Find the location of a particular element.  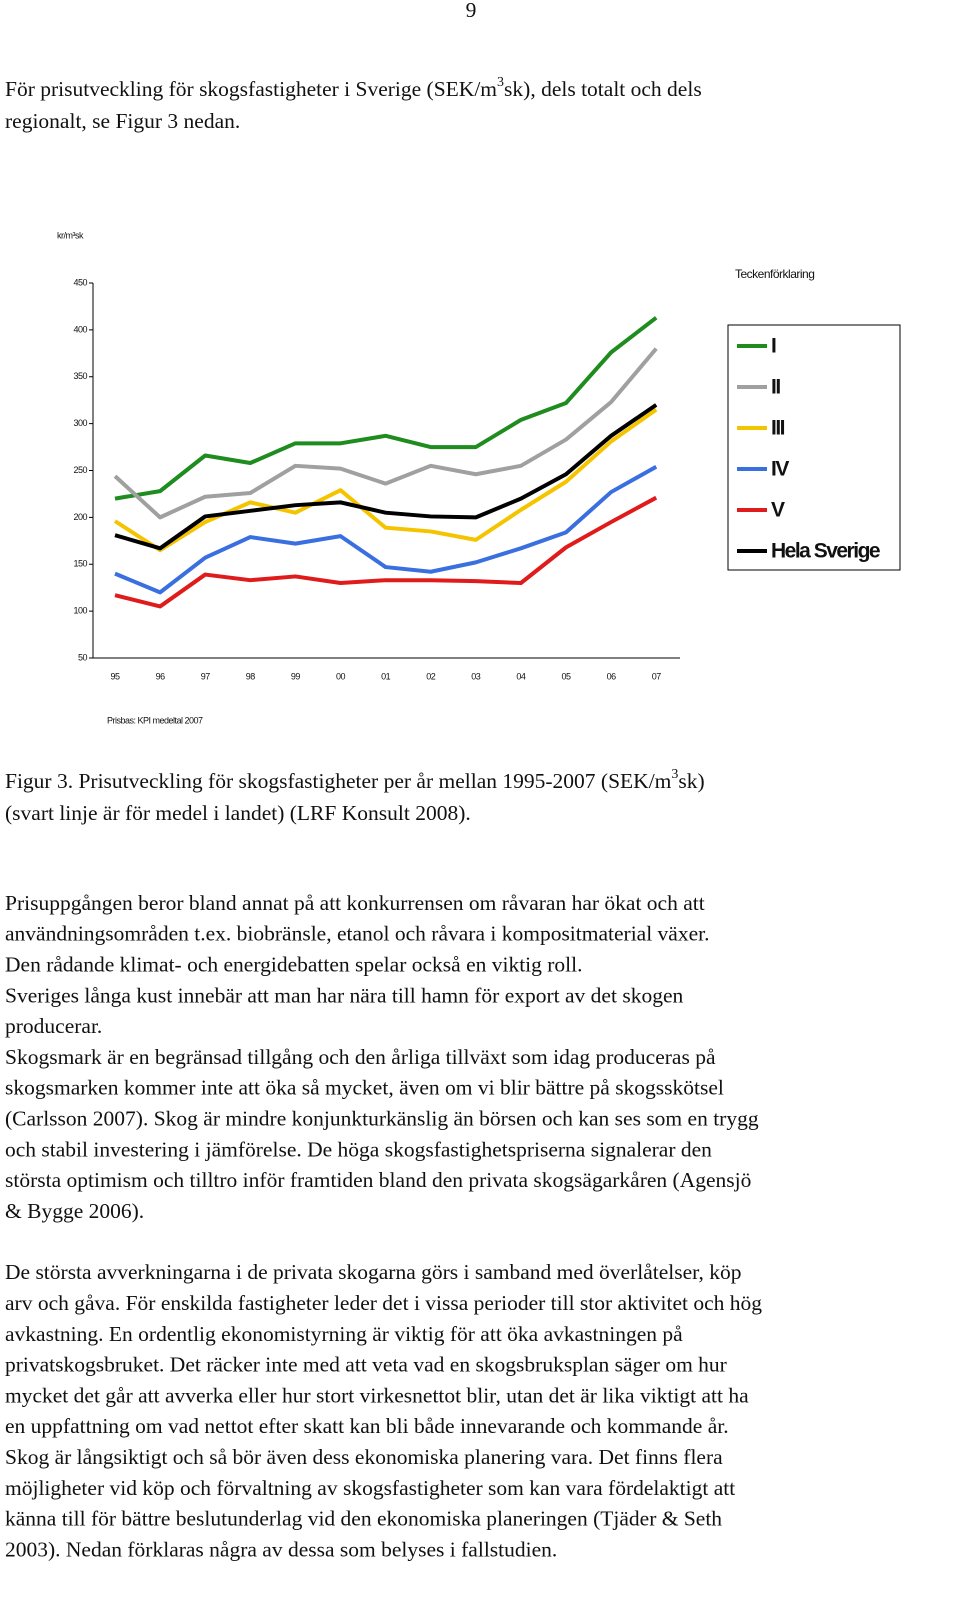

x-tick-label: 05 is located at coordinates (566, 676).